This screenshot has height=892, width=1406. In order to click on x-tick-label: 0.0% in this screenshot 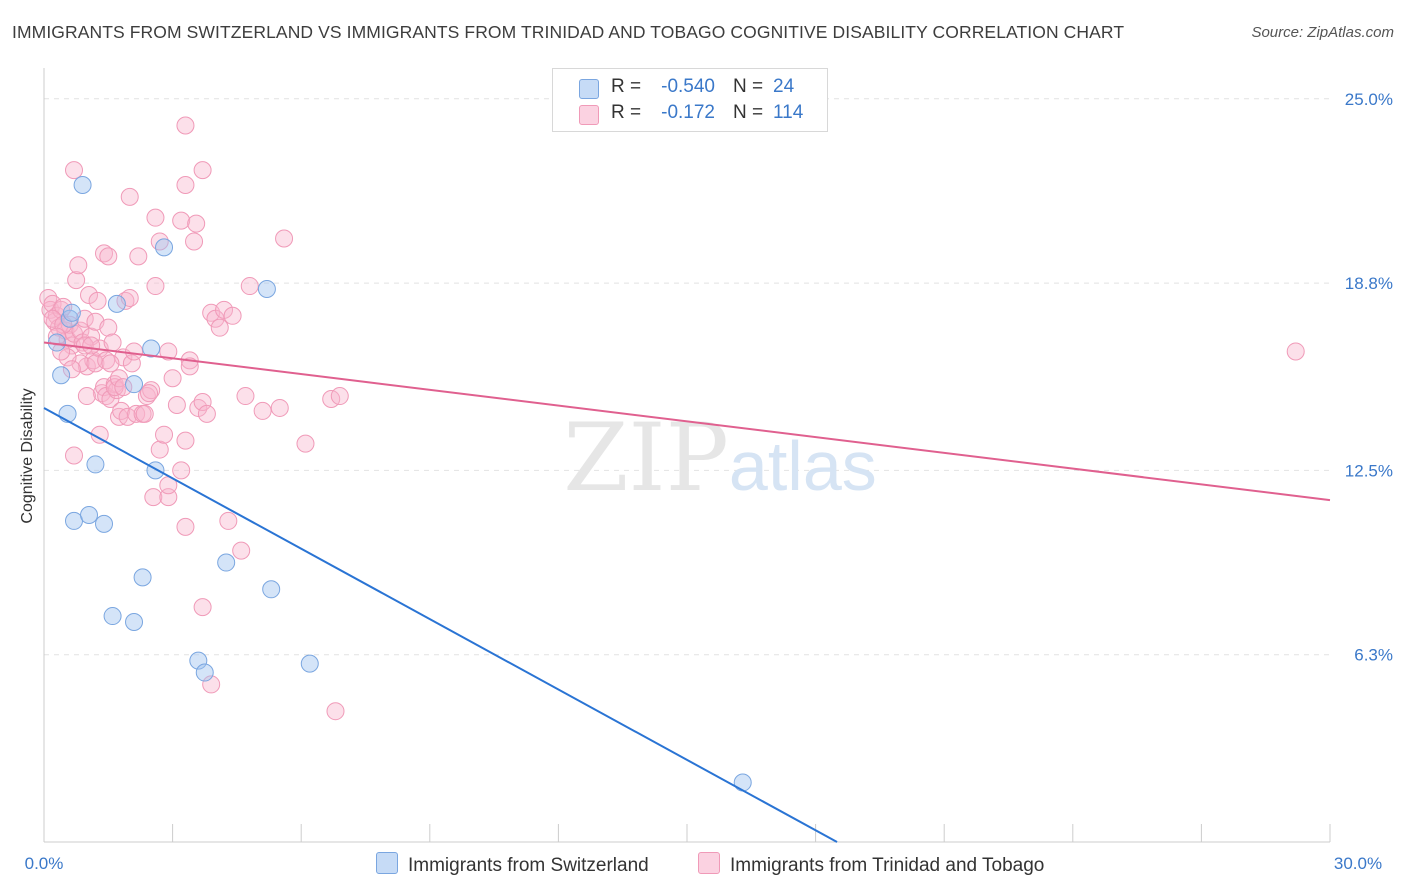, I will do `click(44, 863)`.